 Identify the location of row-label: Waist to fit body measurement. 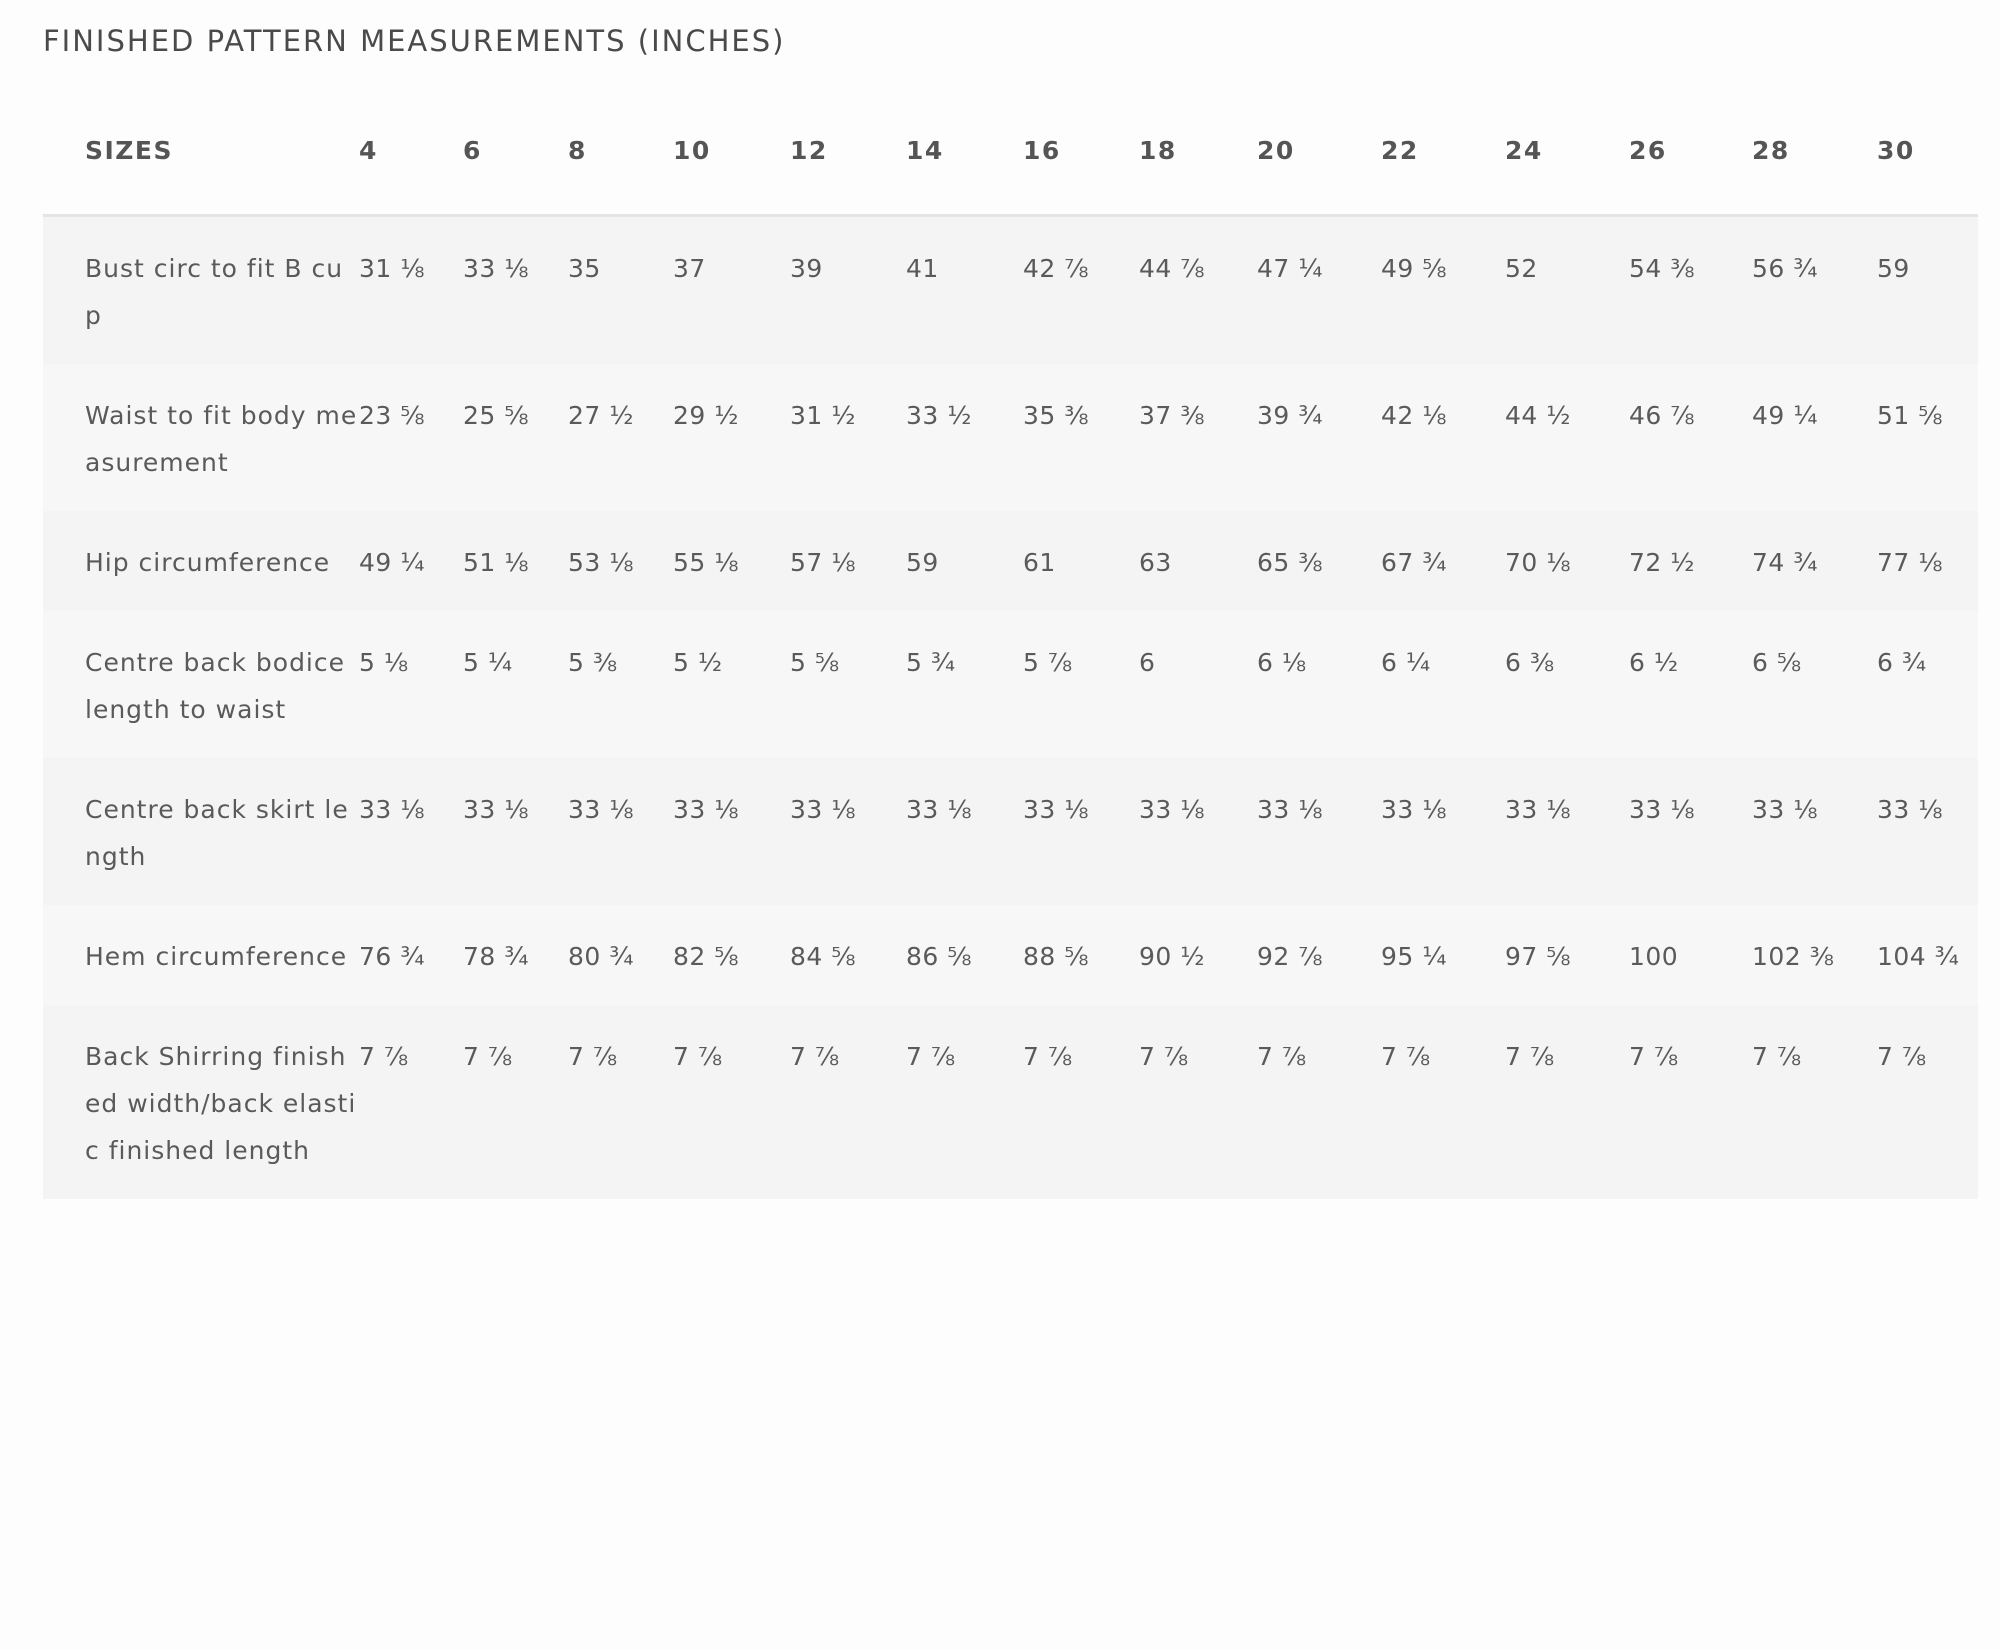
(221, 439).